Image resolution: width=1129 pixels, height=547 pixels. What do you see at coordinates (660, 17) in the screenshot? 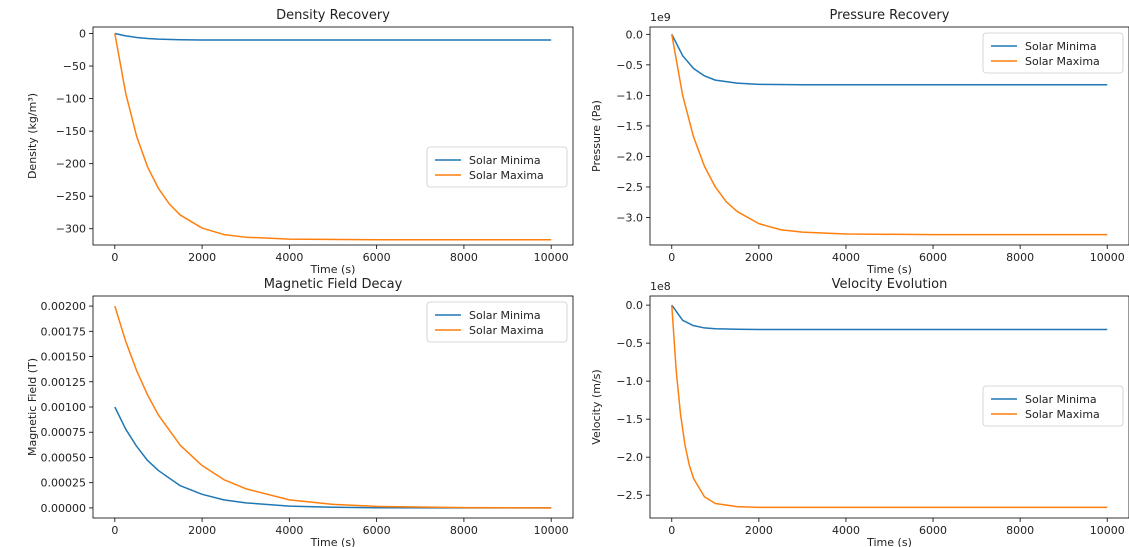
I see `axis-offset-text: 1e9` at bounding box center [660, 17].